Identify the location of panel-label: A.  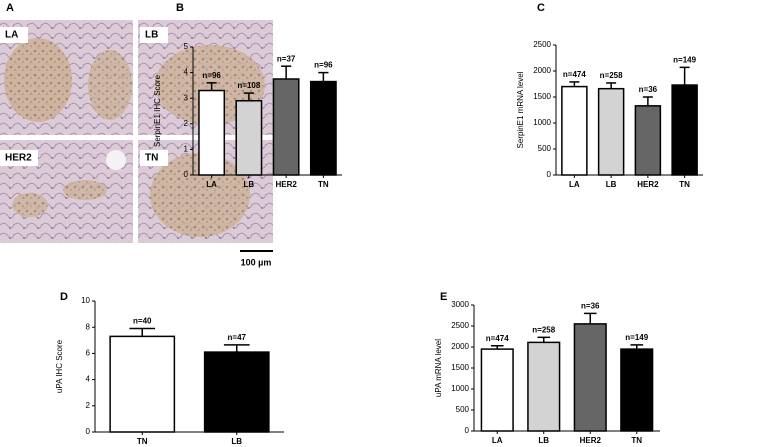
(10, 8).